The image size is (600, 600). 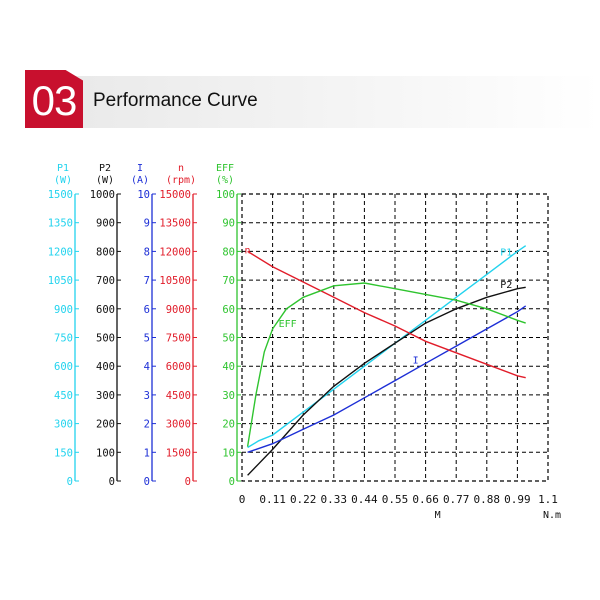 What do you see at coordinates (175, 224) in the screenshot?
I see `y-tick-label: 13500` at bounding box center [175, 224].